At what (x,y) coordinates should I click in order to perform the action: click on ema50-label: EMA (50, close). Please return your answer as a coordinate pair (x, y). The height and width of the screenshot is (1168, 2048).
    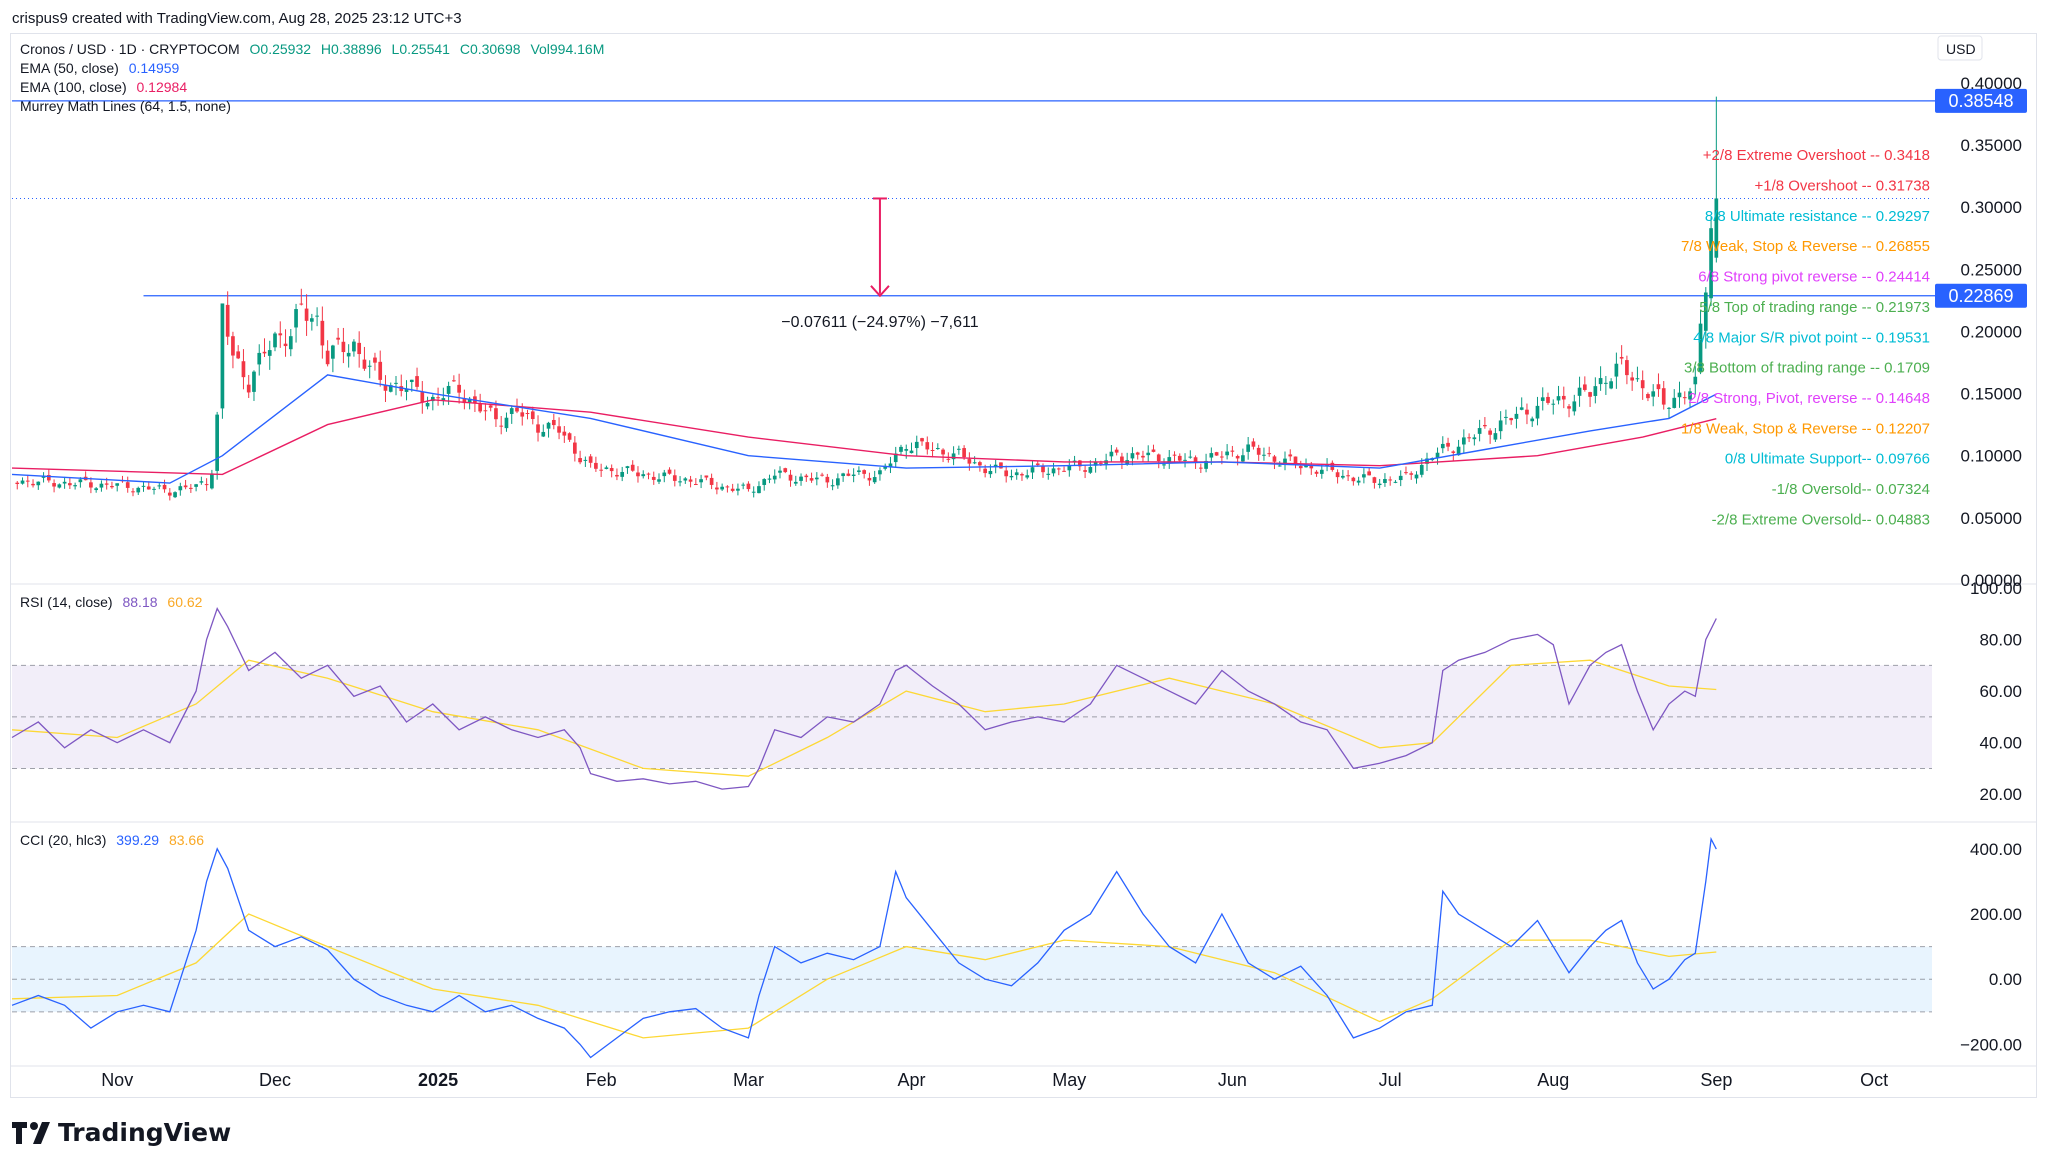
    Looking at the image, I should click on (69, 68).